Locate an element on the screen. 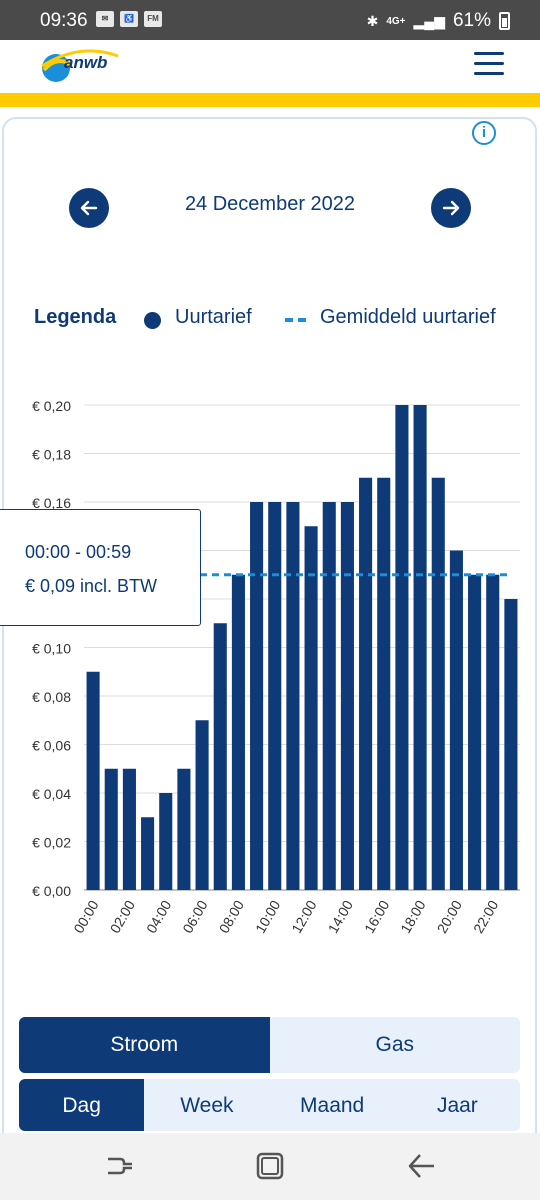 This screenshot has width=540, height=1200. bar-02:00 is located at coordinates (129, 829).